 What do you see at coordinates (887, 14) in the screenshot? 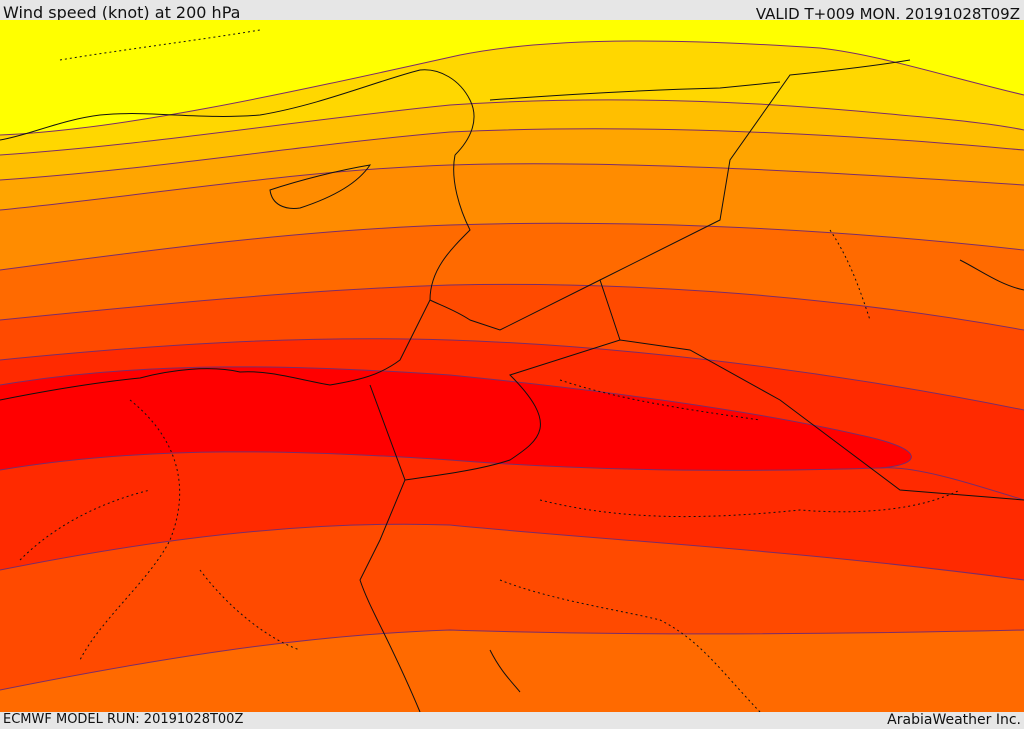
I see `valid-time: VALID T+009 MON. 20191028T09Z` at bounding box center [887, 14].